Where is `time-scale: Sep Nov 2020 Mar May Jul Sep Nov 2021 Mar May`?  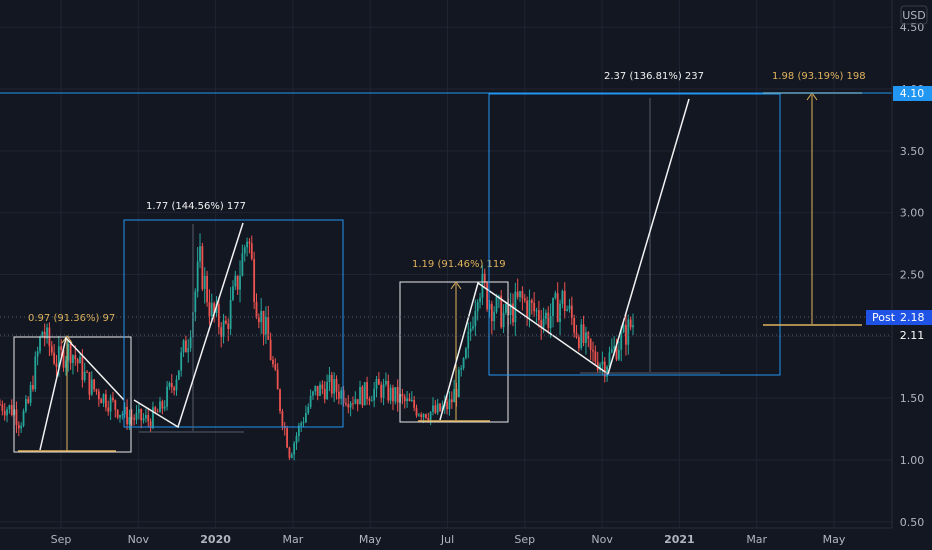 time-scale: Sep Nov 2020 Mar May Jul Sep Nov 2021 Mar May is located at coordinates (446, 536).